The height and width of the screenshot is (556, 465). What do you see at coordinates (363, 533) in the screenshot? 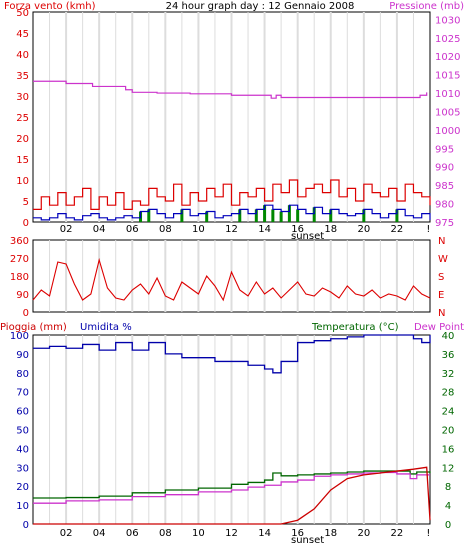
I see `panel3-x-tick-label: 20` at bounding box center [363, 533].